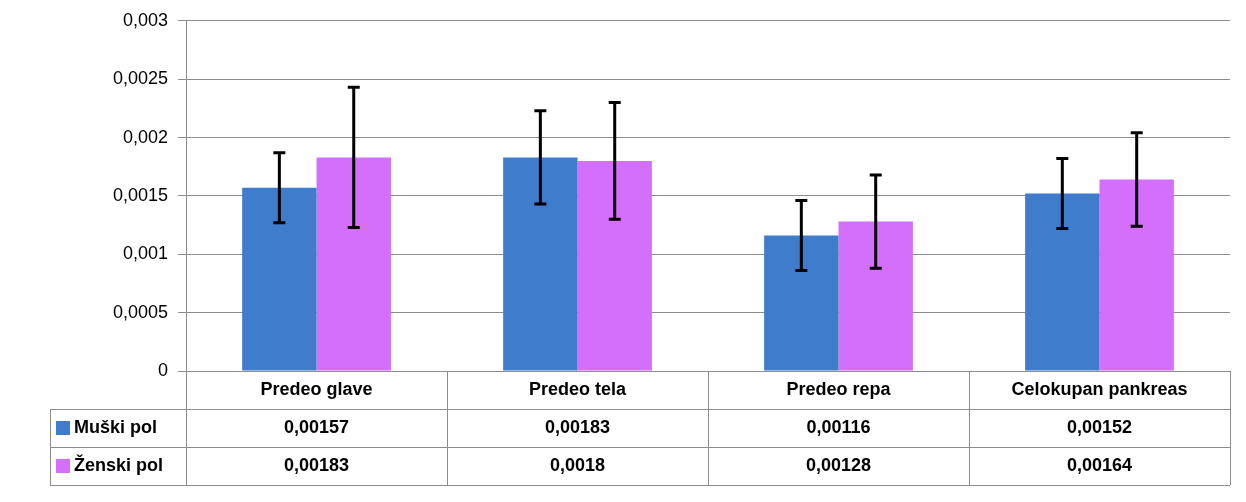 Image resolution: width=1246 pixels, height=502 pixels. I want to click on legend-label: Muški pol, so click(116, 426).